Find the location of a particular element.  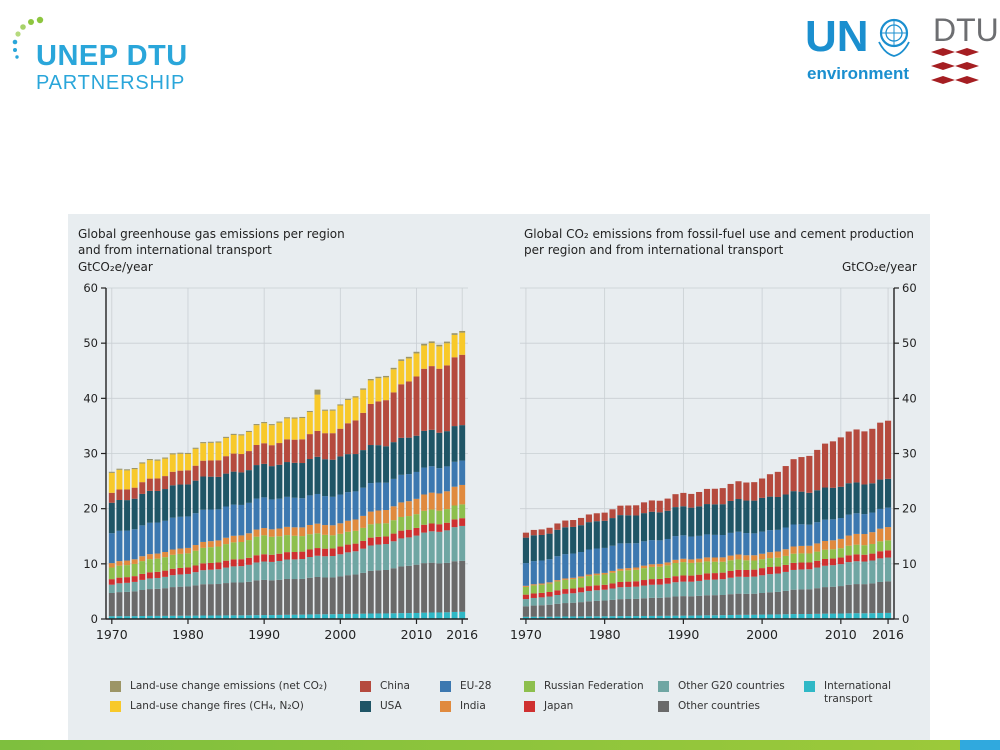

bar-japan-1988 is located at coordinates (667, 580).